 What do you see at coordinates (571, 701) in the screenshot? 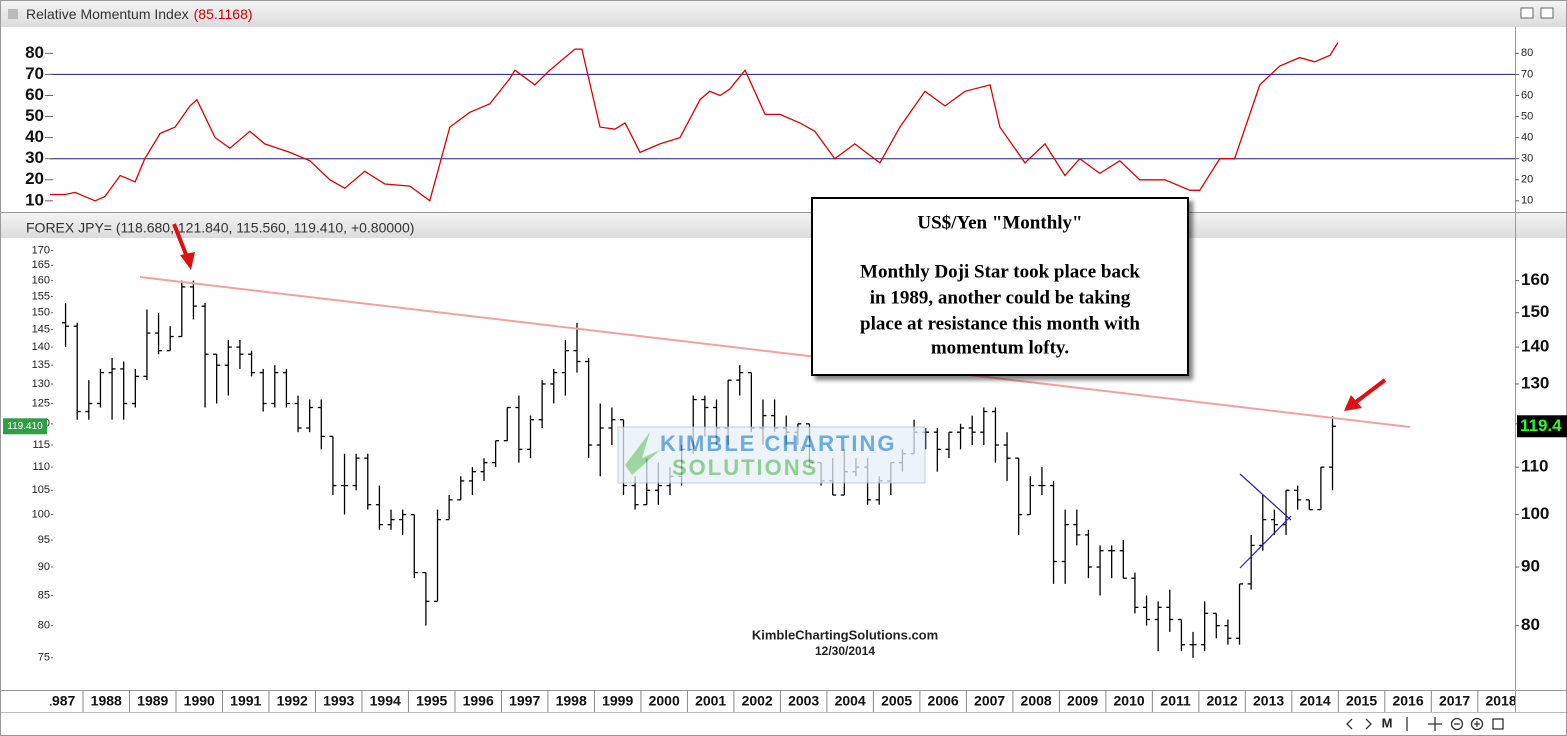
I see `x-tick-label: 1998` at bounding box center [571, 701].